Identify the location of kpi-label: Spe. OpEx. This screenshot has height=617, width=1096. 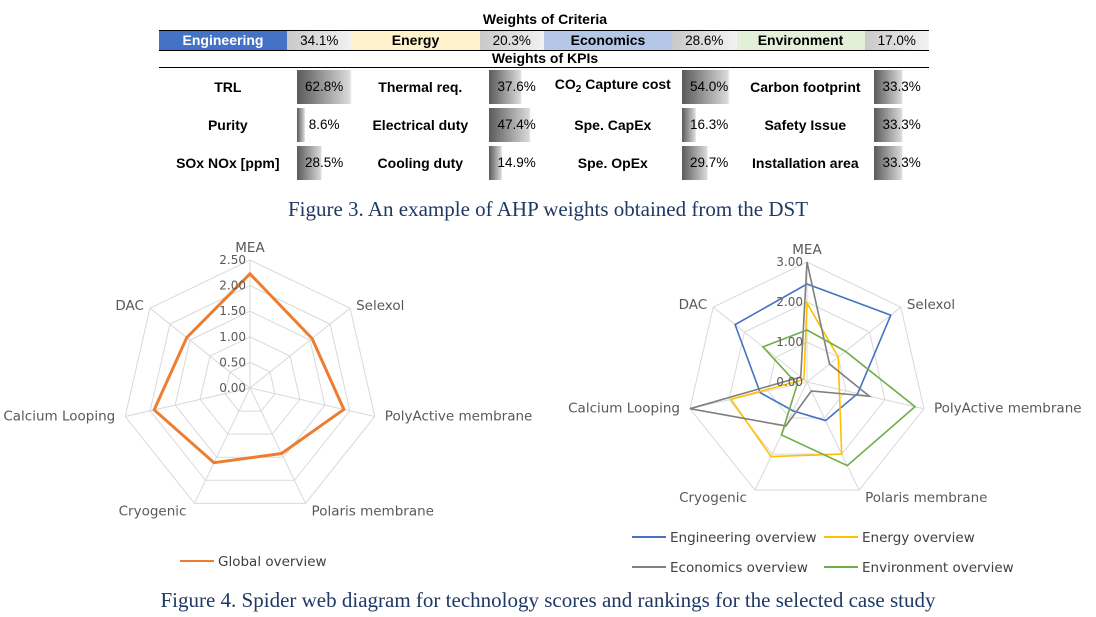
(612, 162).